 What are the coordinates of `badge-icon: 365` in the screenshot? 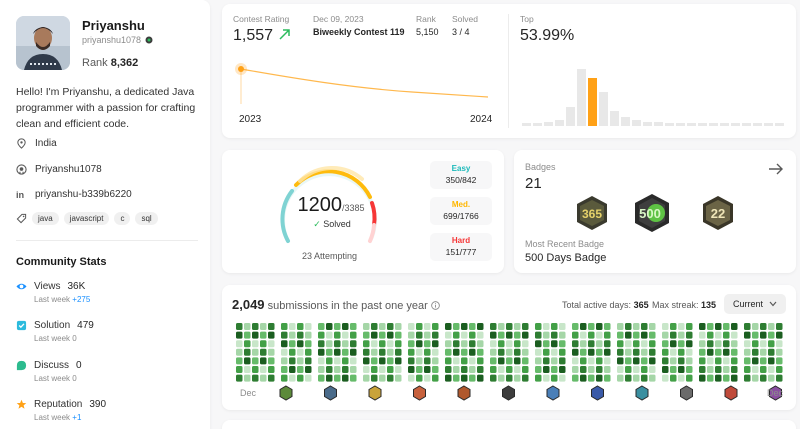 It's located at (592, 213).